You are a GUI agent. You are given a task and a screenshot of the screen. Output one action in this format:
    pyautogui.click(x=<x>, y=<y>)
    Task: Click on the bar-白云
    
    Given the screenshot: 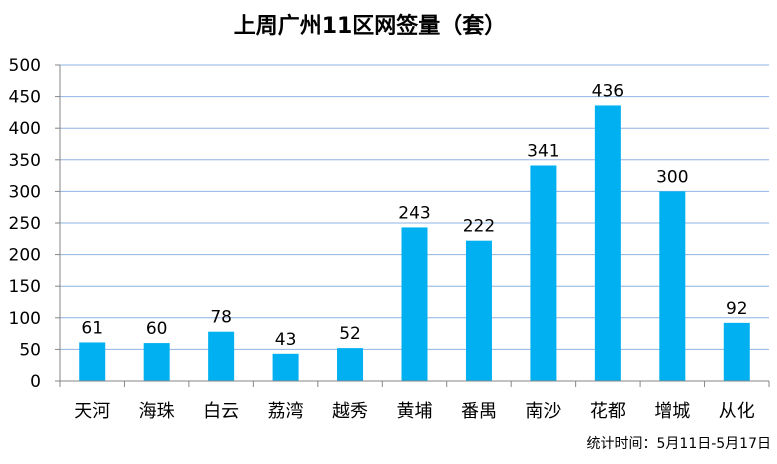 What is the action you would take?
    pyautogui.click(x=221, y=356)
    